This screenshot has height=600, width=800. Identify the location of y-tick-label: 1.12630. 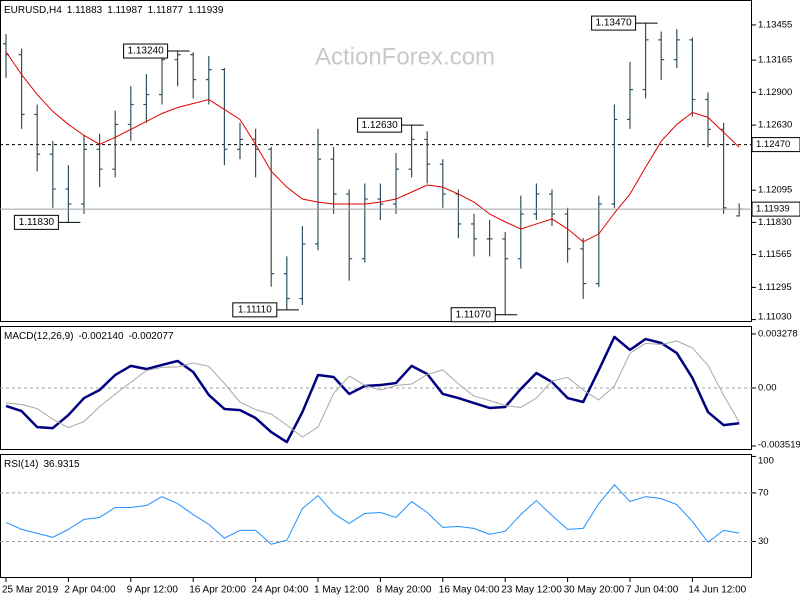
(775, 125).